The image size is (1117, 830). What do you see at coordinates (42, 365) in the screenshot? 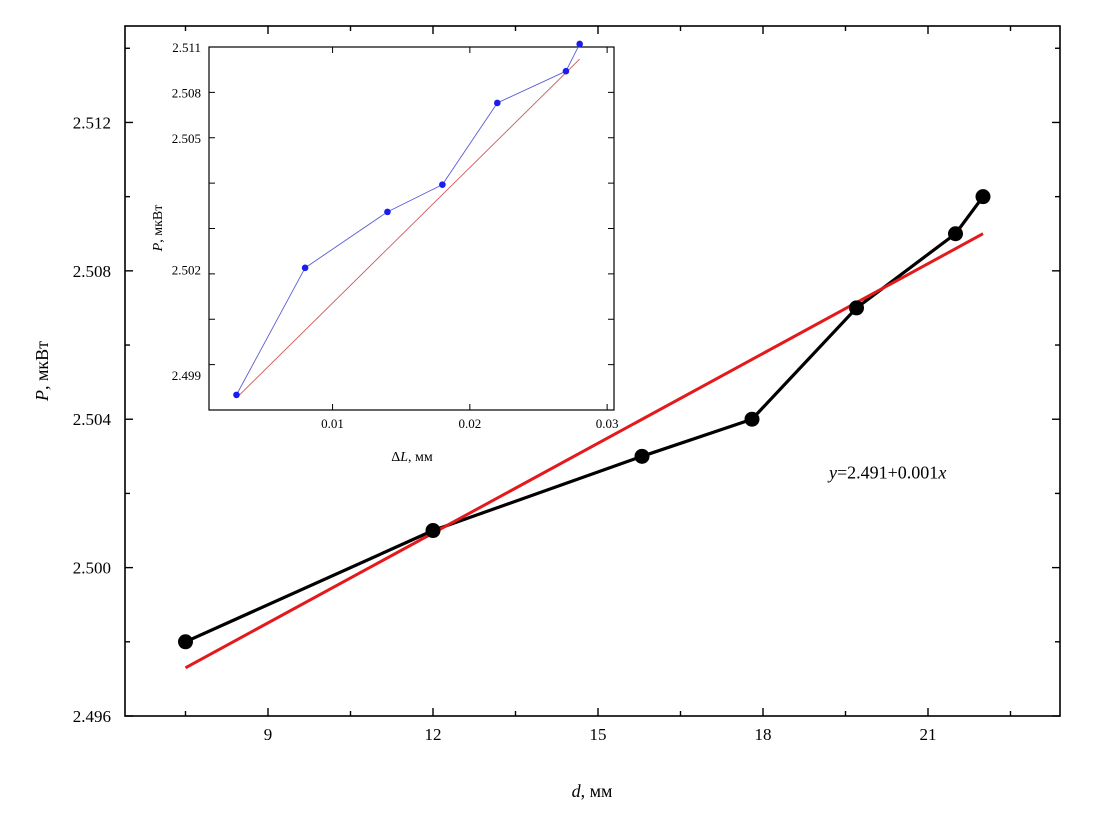
I see `main-y-axis-label-unit: , мкВт` at bounding box center [42, 365].